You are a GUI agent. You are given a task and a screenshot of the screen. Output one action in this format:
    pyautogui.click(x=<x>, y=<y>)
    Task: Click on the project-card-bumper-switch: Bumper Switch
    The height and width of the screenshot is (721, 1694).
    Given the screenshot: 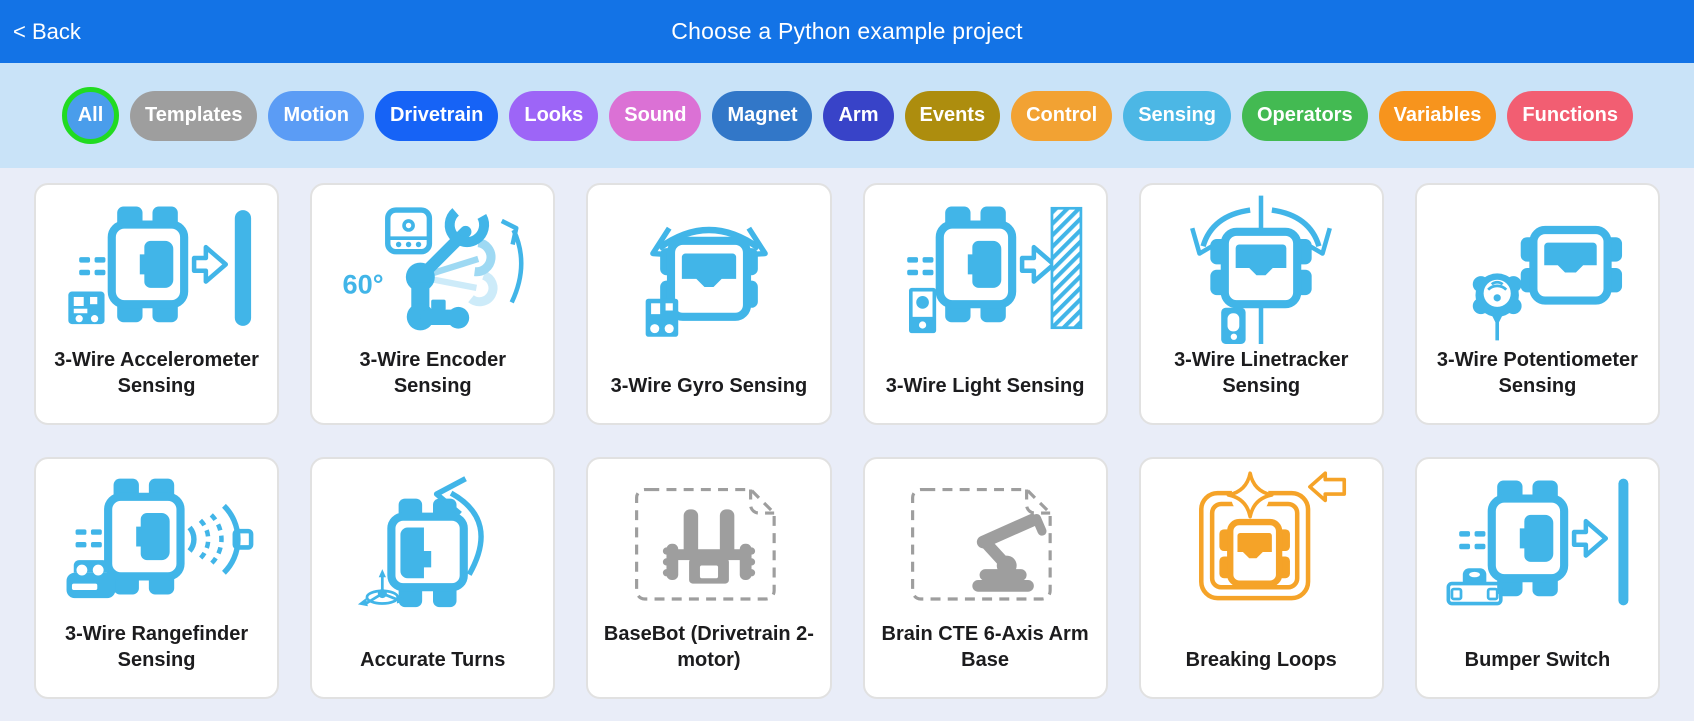 What is the action you would take?
    pyautogui.click(x=1537, y=578)
    